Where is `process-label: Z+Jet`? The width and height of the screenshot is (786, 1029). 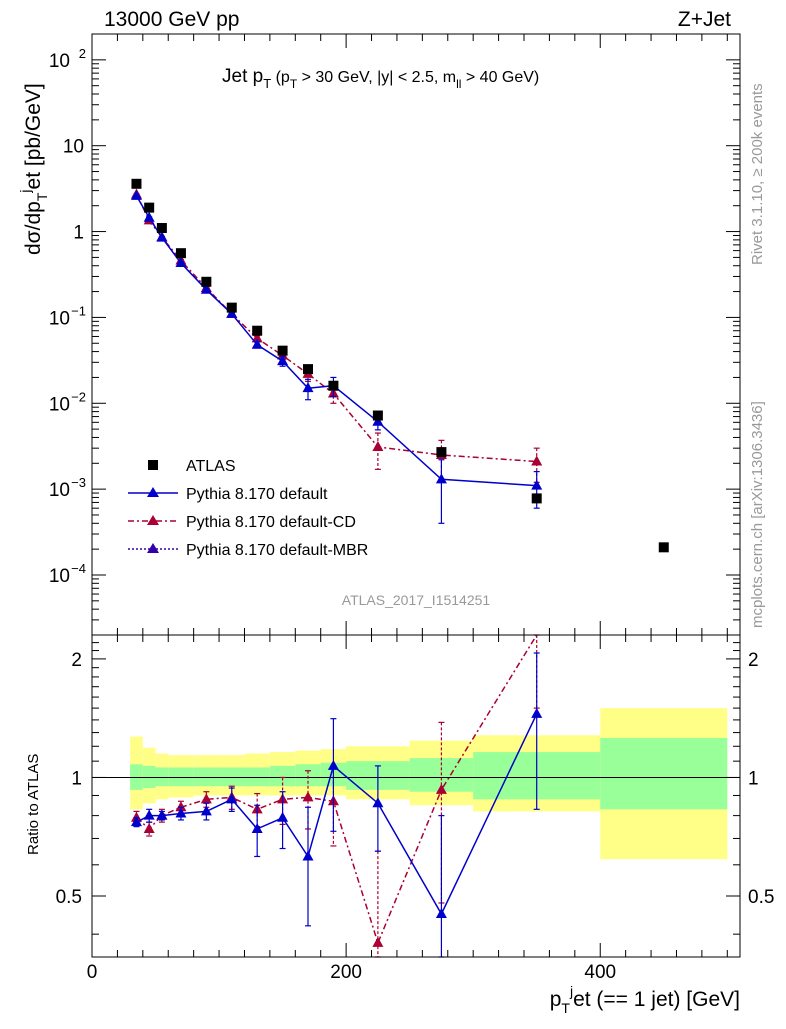 process-label: Z+Jet is located at coordinates (704, 19).